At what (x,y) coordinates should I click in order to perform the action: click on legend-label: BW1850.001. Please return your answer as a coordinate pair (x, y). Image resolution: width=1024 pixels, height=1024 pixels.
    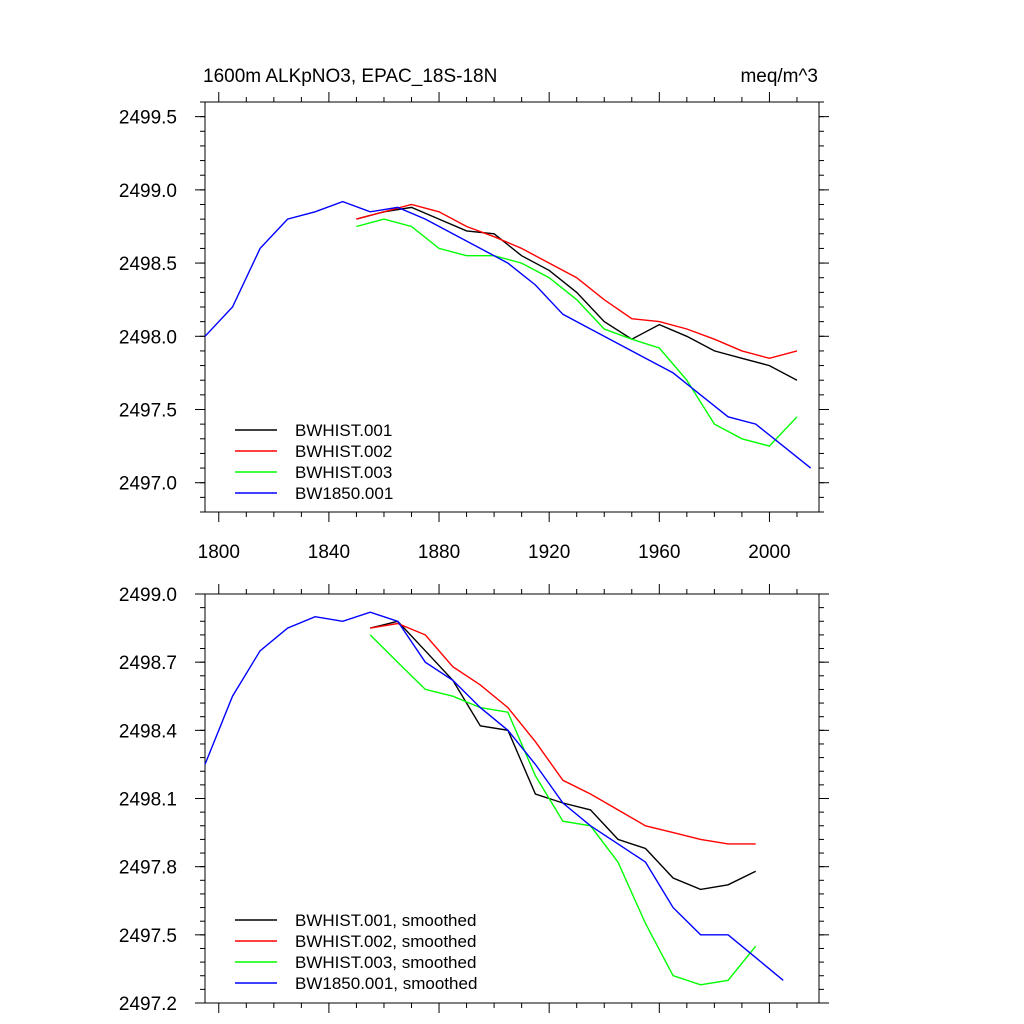
    Looking at the image, I should click on (344, 493).